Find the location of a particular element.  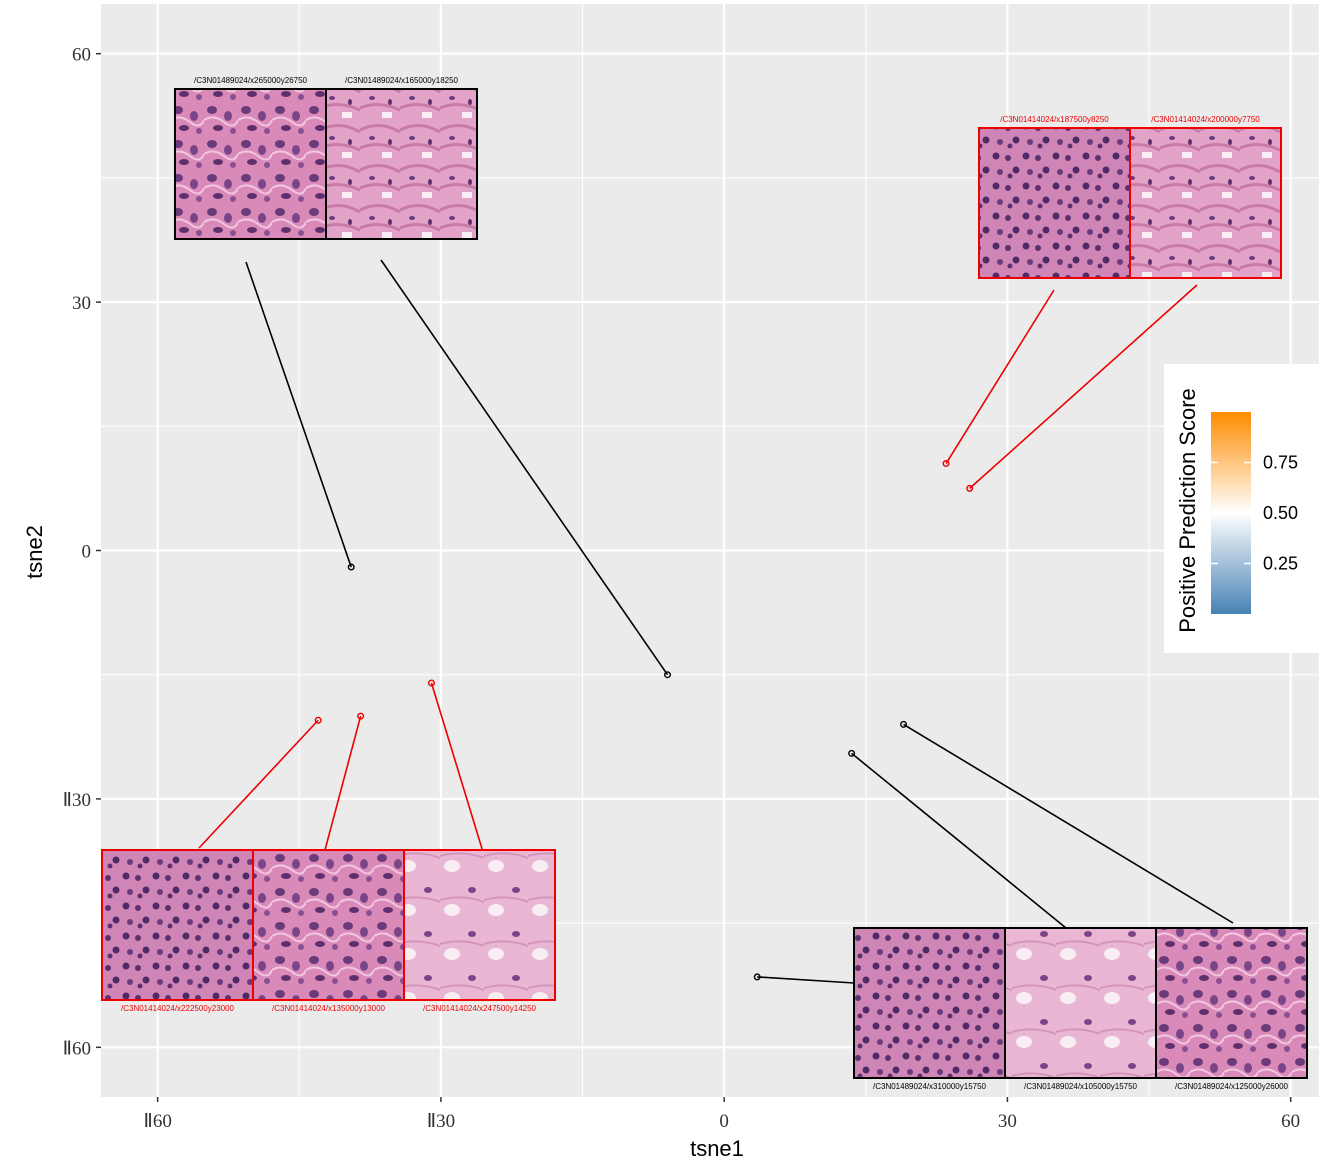

legend-tick-label: 0.50 is located at coordinates (1280, 513).